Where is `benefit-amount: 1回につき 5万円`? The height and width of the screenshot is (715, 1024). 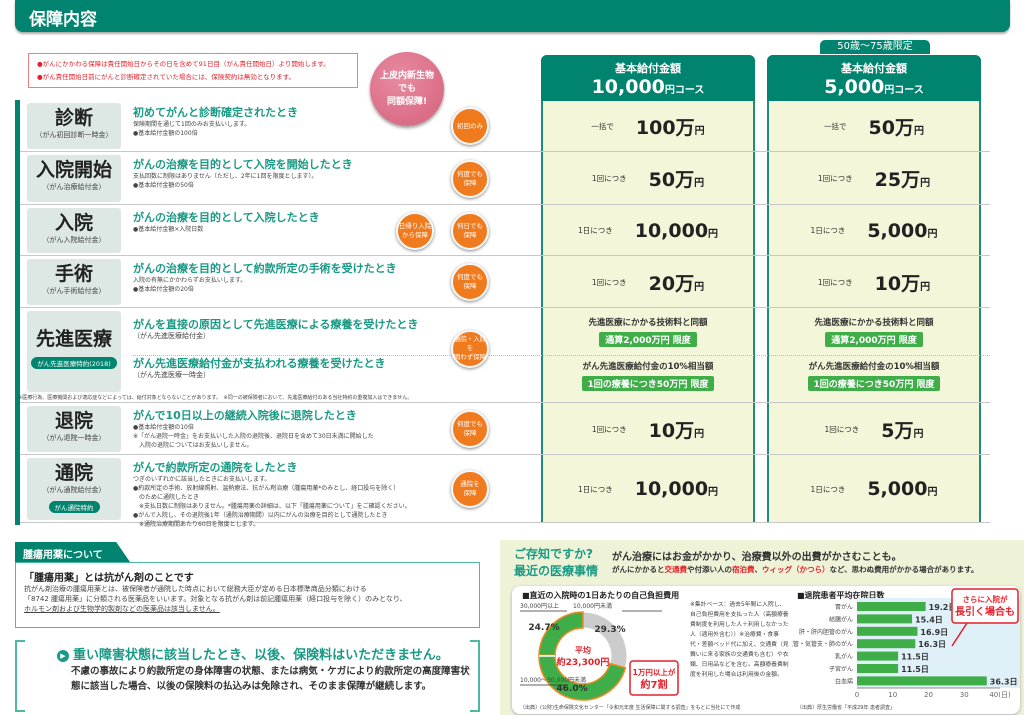
benefit-amount: 1回につき 5万円 is located at coordinates (874, 429).